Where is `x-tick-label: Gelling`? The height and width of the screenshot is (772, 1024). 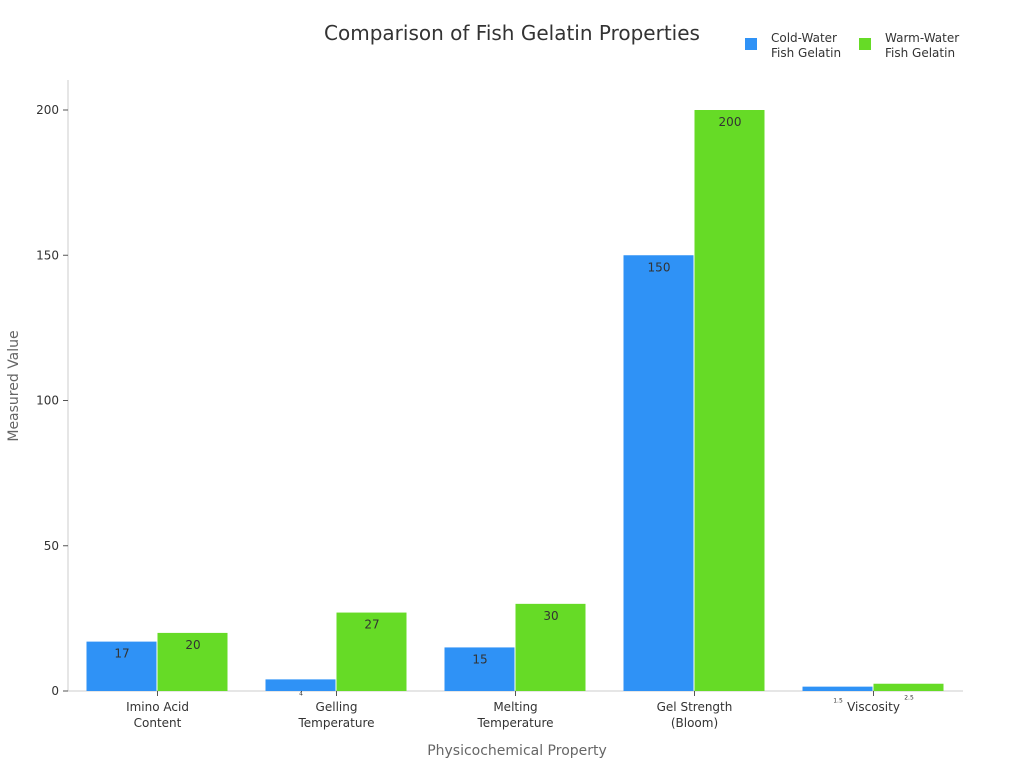
x-tick-label: Gelling is located at coordinates (337, 707).